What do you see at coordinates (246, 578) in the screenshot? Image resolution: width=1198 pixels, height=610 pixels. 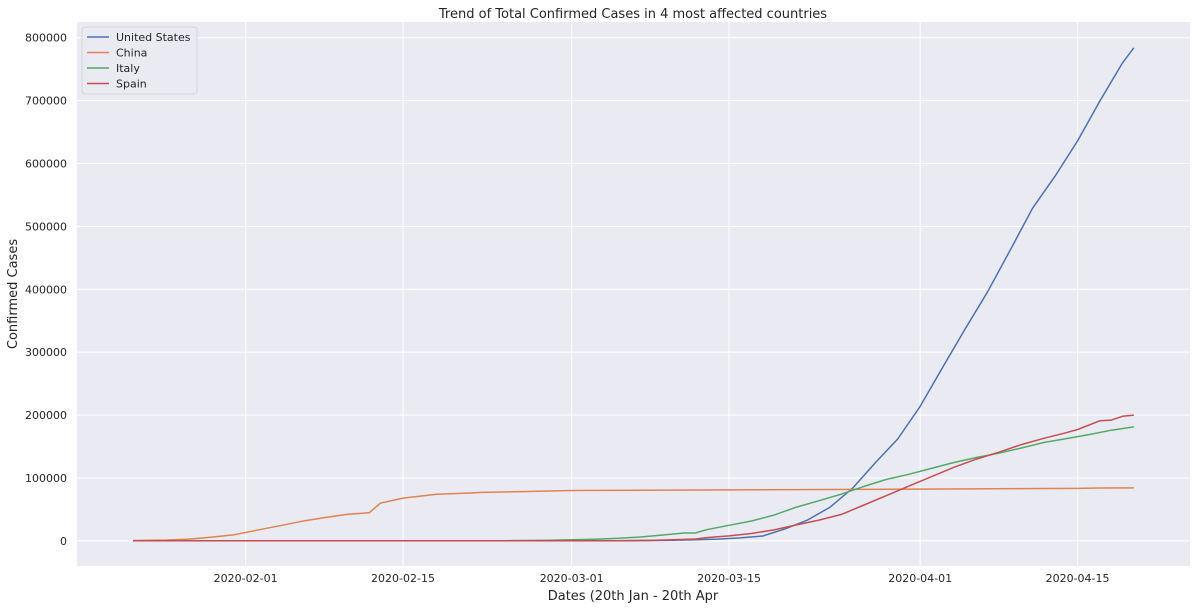 I see `x-tick-label: 2020-02-01` at bounding box center [246, 578].